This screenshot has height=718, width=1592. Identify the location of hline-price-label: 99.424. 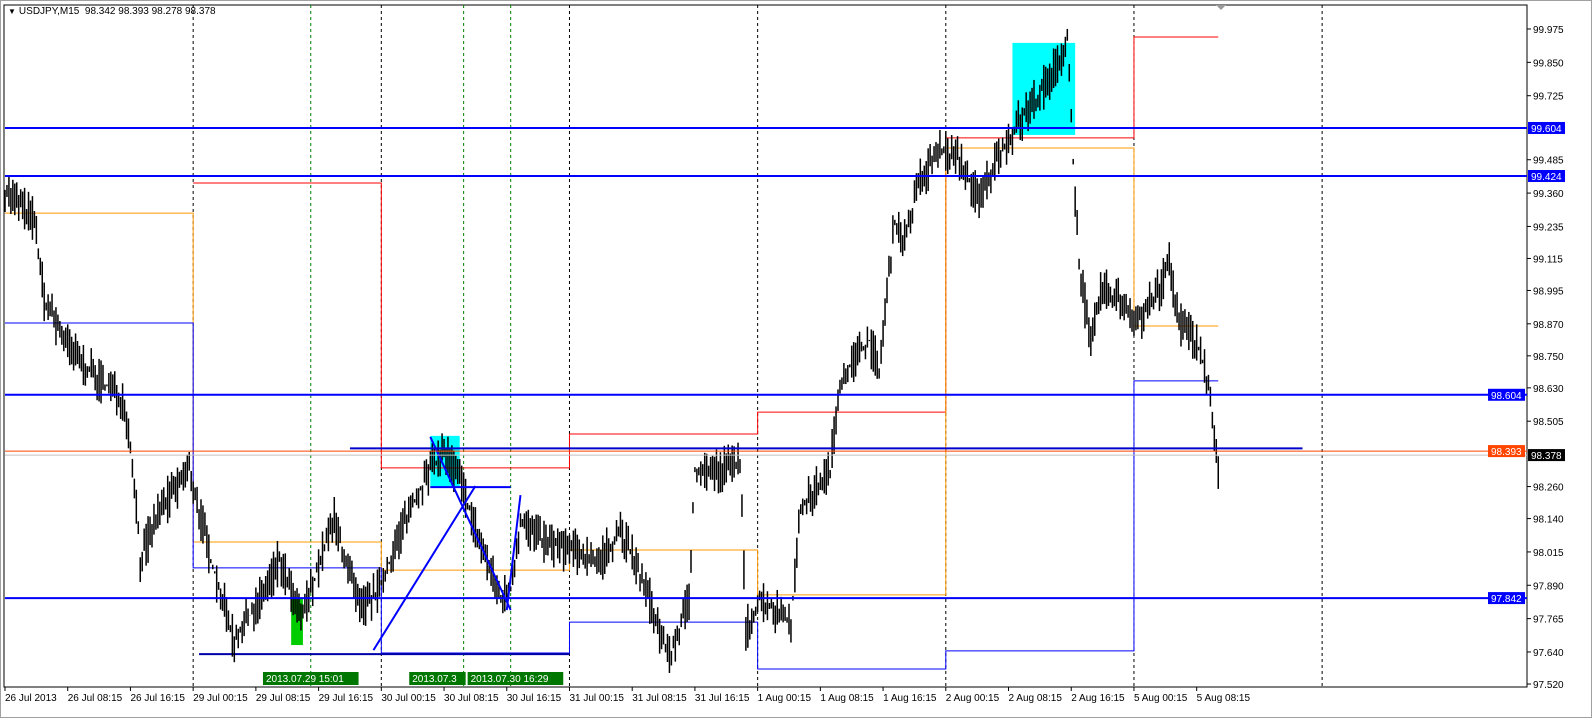
(1546, 177).